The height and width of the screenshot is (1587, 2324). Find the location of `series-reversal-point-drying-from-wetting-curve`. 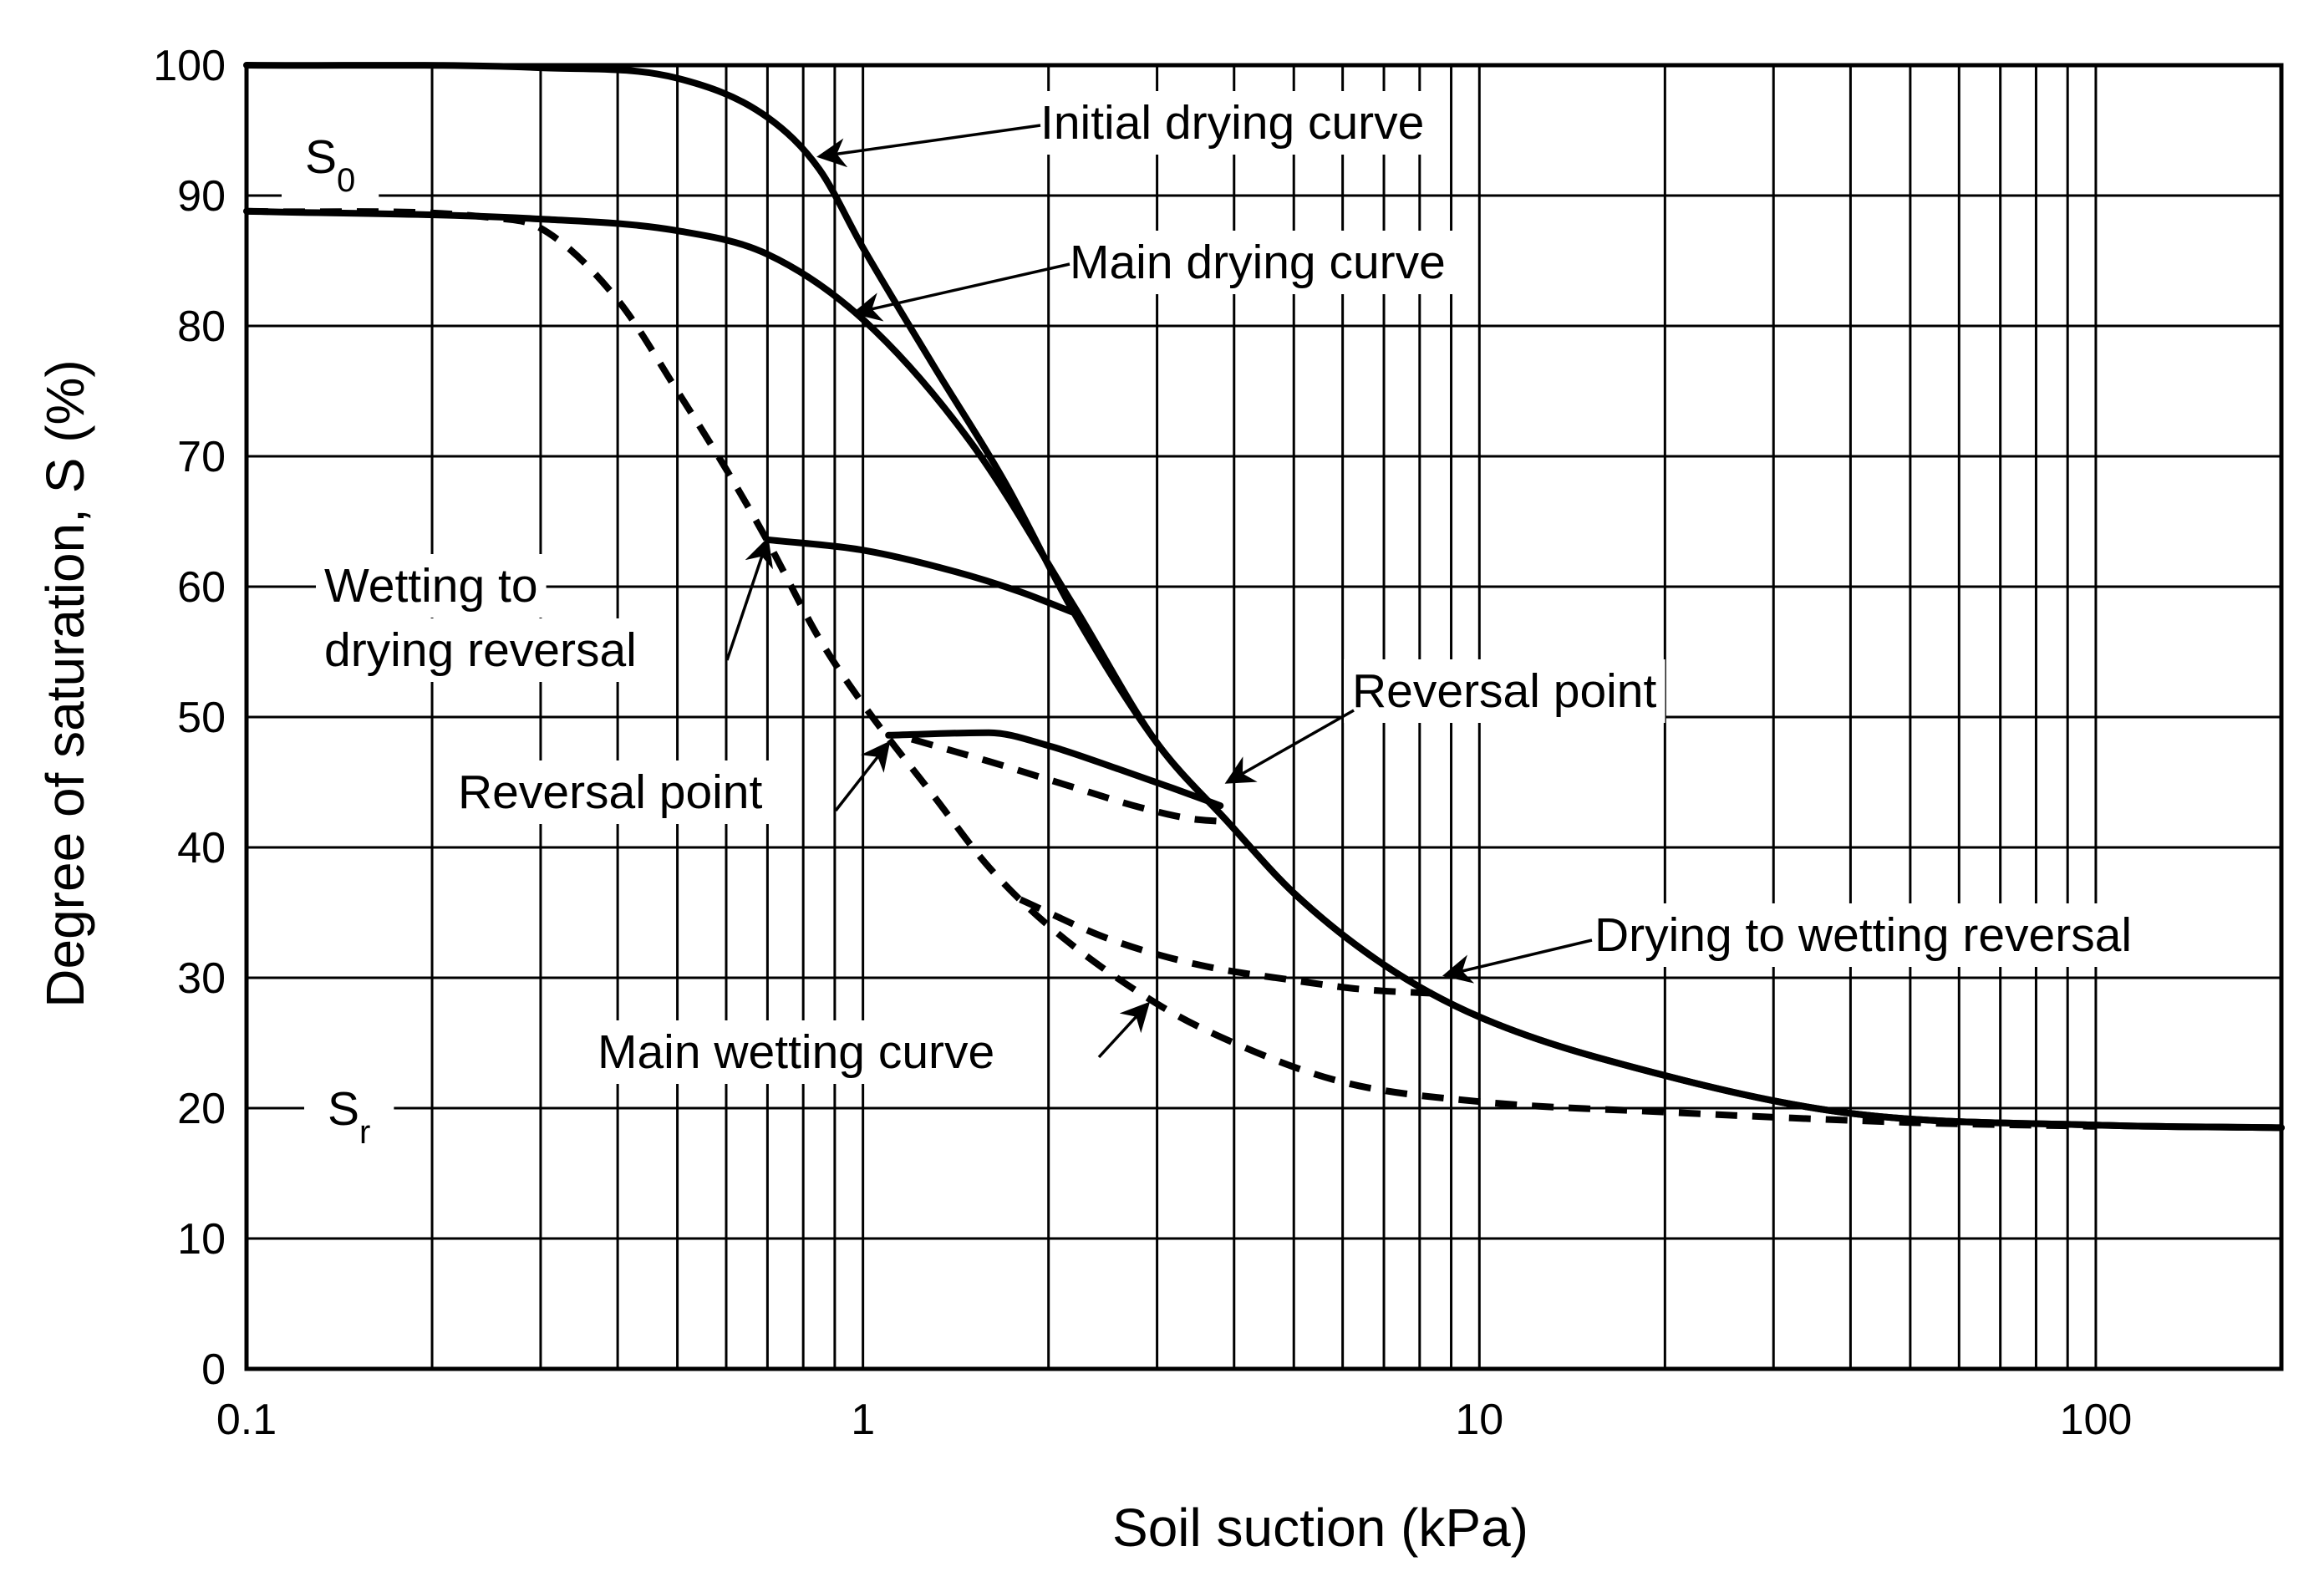

series-reversal-point-drying-from-wetting-curve is located at coordinates (1054, 769).